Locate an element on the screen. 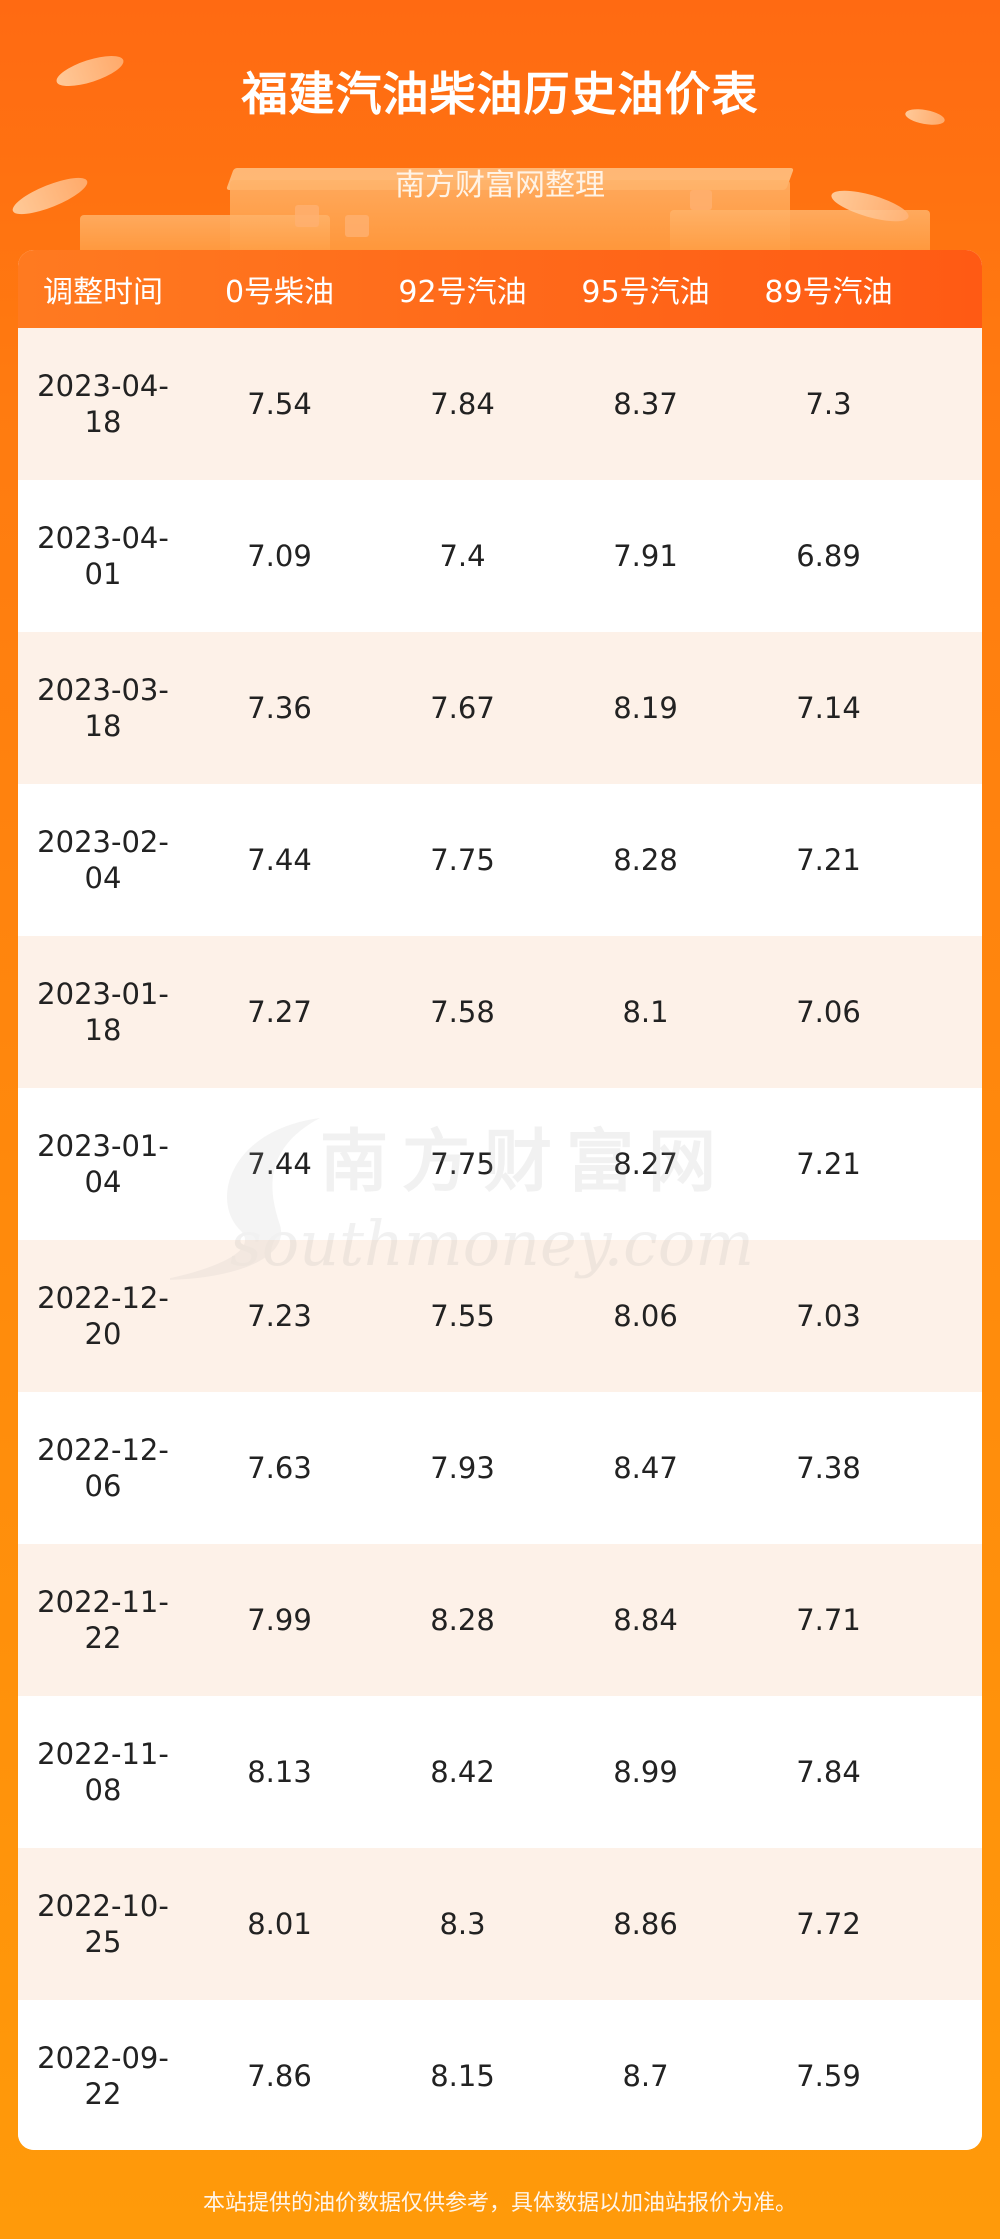 Image resolution: width=1000 pixels, height=2239 pixels. table-row: 2022-12- 20 7.23 7.55 8.06 7.03 is located at coordinates (500, 1316).